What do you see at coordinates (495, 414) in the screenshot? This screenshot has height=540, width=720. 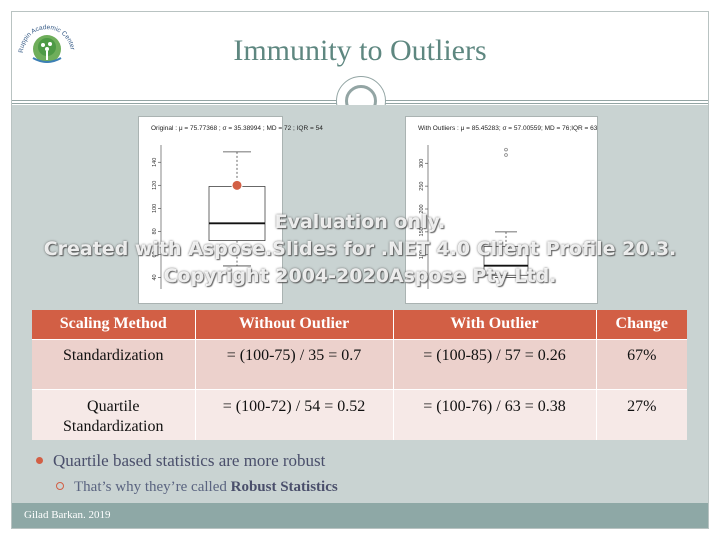 I see `cell-with: = (100-76) / 63 = 0.38` at bounding box center [495, 414].